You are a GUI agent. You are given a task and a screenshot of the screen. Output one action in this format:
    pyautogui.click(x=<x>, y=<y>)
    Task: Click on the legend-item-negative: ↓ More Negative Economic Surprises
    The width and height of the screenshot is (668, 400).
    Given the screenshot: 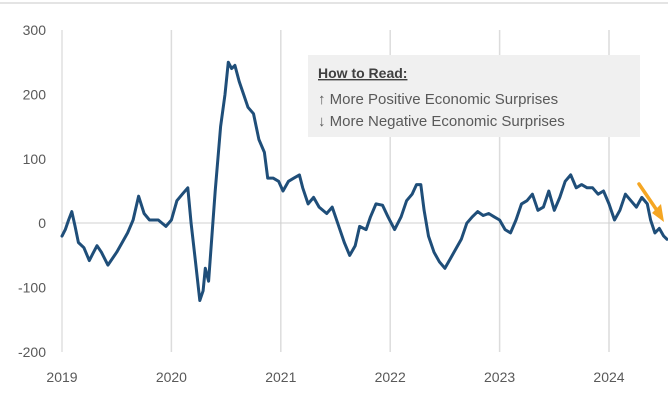 What is the action you would take?
    pyautogui.click(x=441, y=121)
    